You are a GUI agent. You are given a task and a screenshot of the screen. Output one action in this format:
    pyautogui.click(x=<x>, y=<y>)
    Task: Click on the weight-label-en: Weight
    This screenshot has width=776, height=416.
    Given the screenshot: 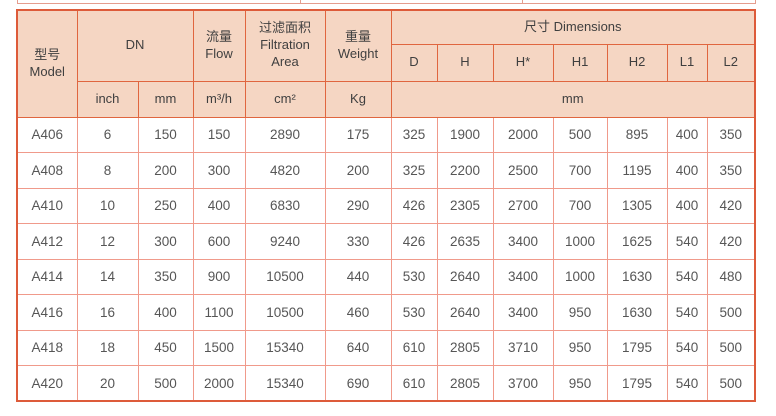 What is the action you would take?
    pyautogui.click(x=358, y=53)
    